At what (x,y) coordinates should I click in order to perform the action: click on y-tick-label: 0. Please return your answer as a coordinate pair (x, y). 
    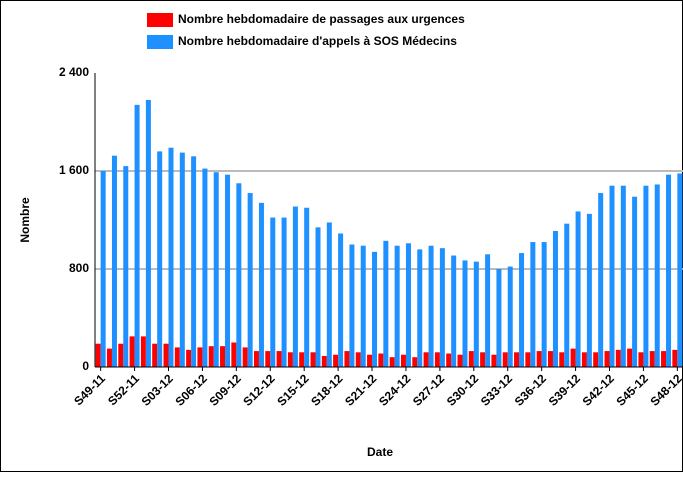
    Looking at the image, I should click on (85, 366).